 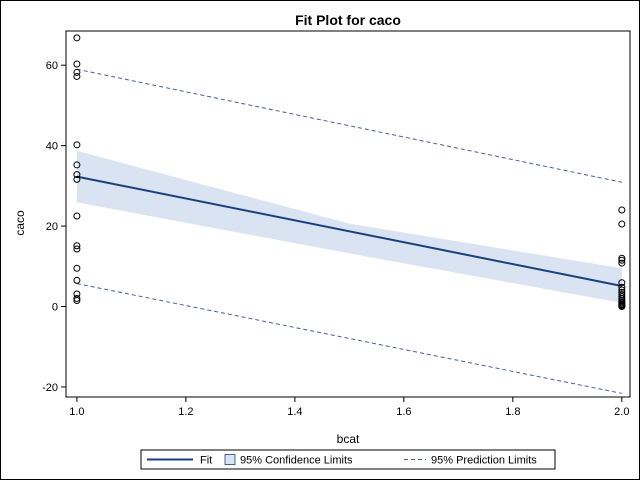 I want to click on y-axis-label: caco, so click(x=20, y=223).